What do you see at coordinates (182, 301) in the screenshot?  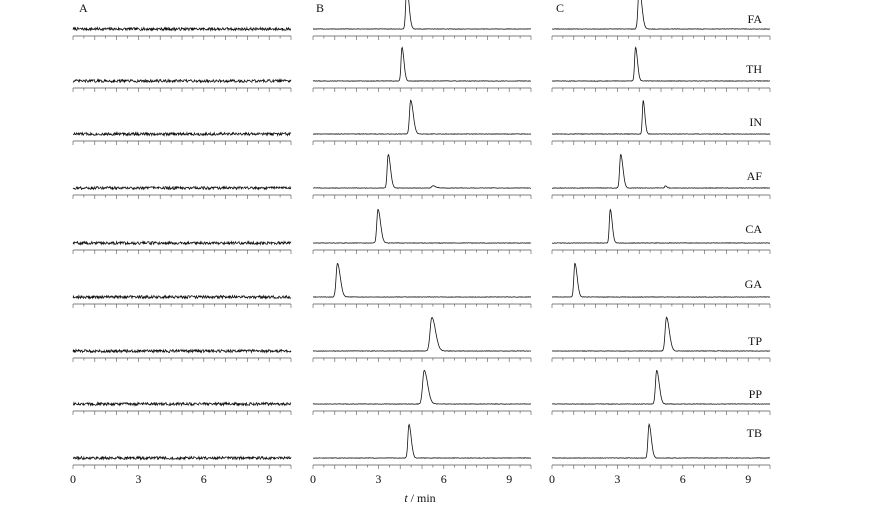 I see `trace-a-ga` at bounding box center [182, 301].